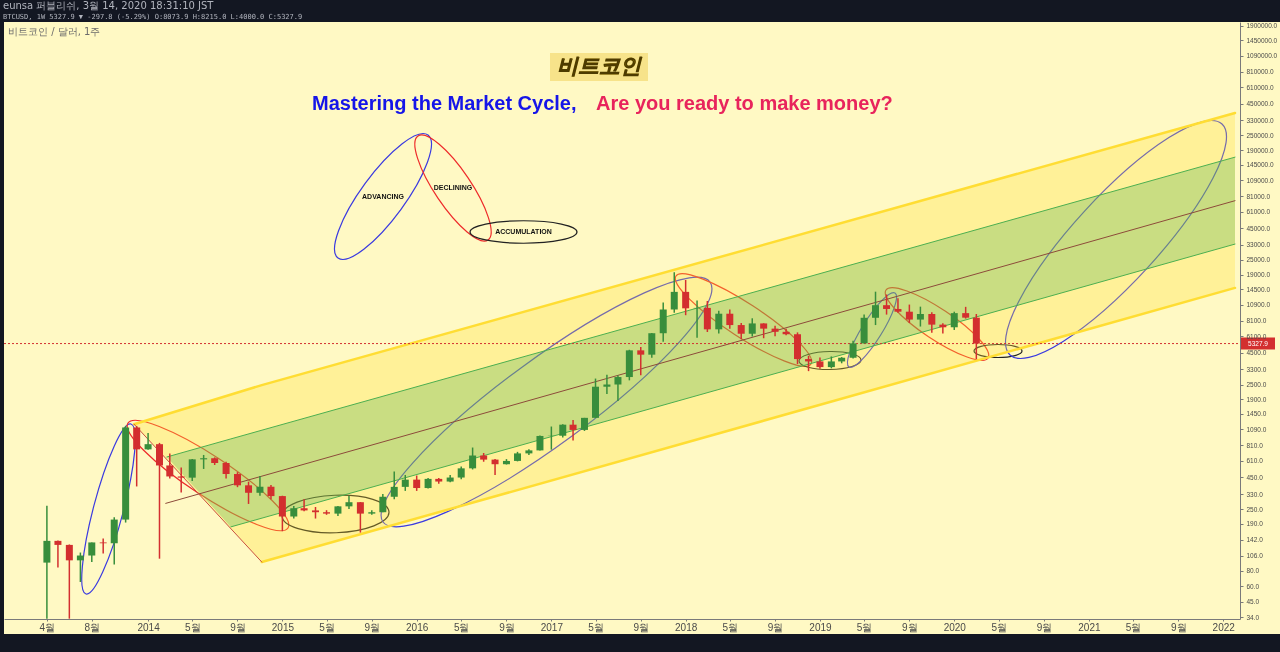 The width and height of the screenshot is (1280, 652). Describe the element at coordinates (686, 627) in the screenshot. I see `x-tick-label: 2018` at that location.